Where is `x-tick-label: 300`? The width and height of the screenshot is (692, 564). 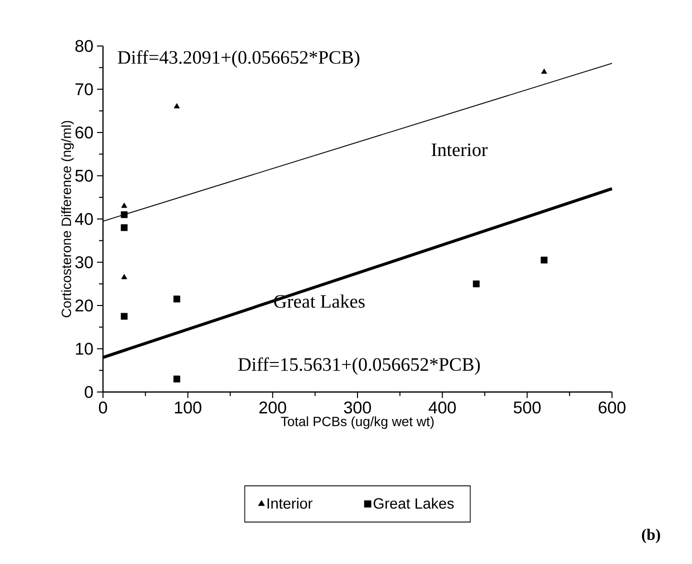 x-tick-label: 300 is located at coordinates (357, 407).